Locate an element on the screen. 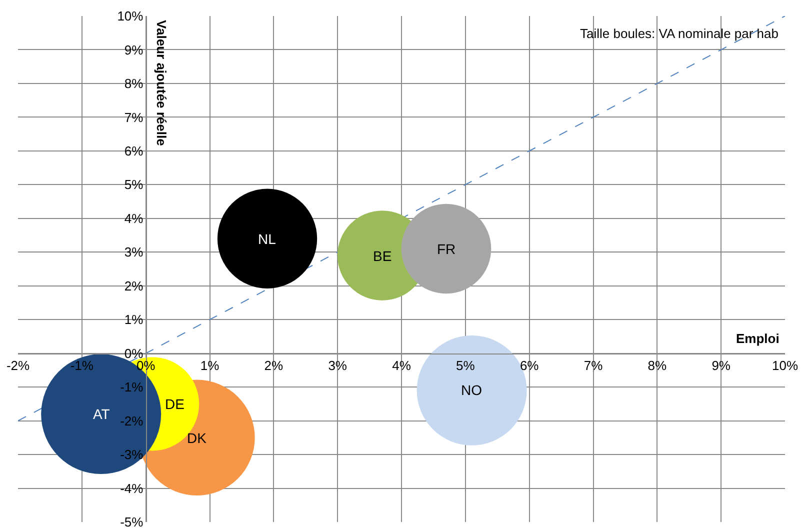 The width and height of the screenshot is (801, 532). x-tick-label: 8% is located at coordinates (657, 365).